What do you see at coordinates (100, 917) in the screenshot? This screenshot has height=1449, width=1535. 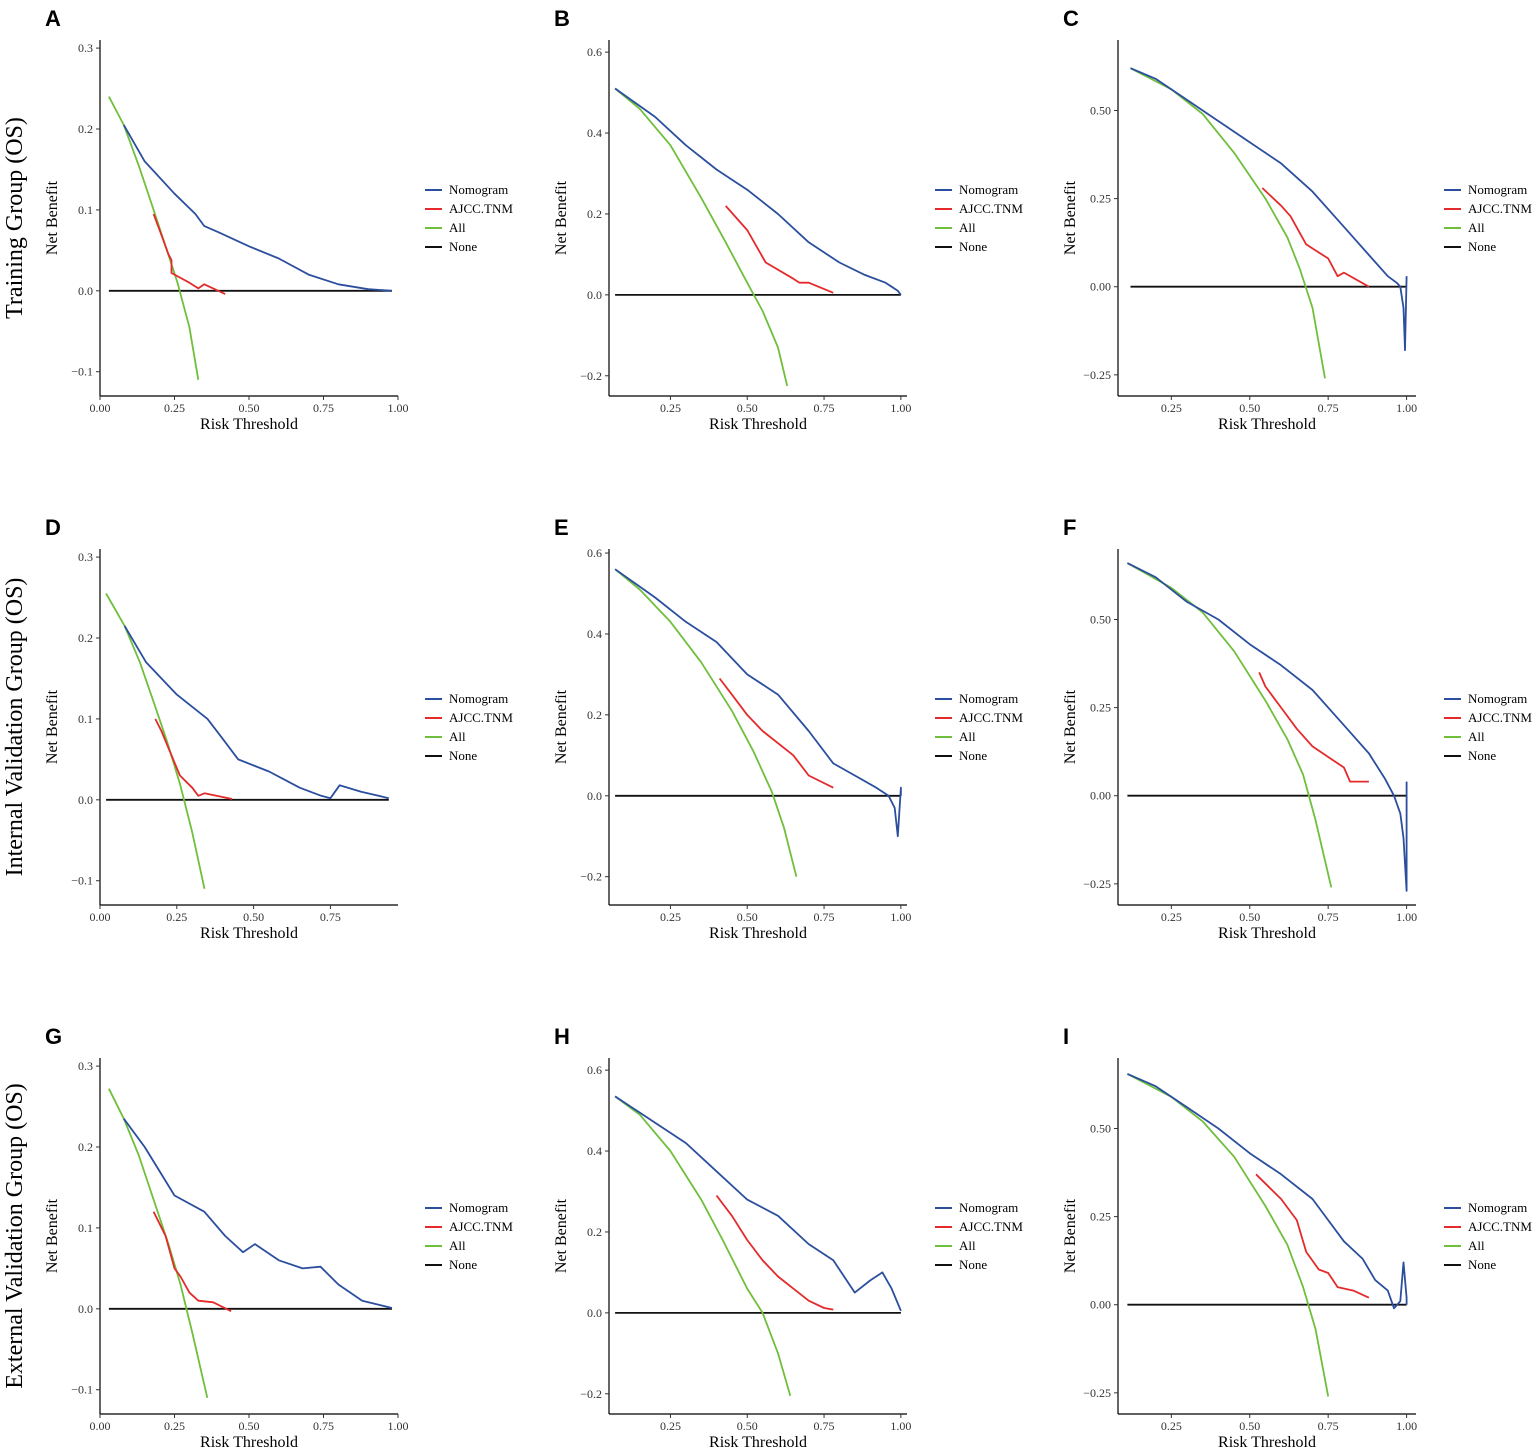 I see `x-tick-label: 0.00` at bounding box center [100, 917].